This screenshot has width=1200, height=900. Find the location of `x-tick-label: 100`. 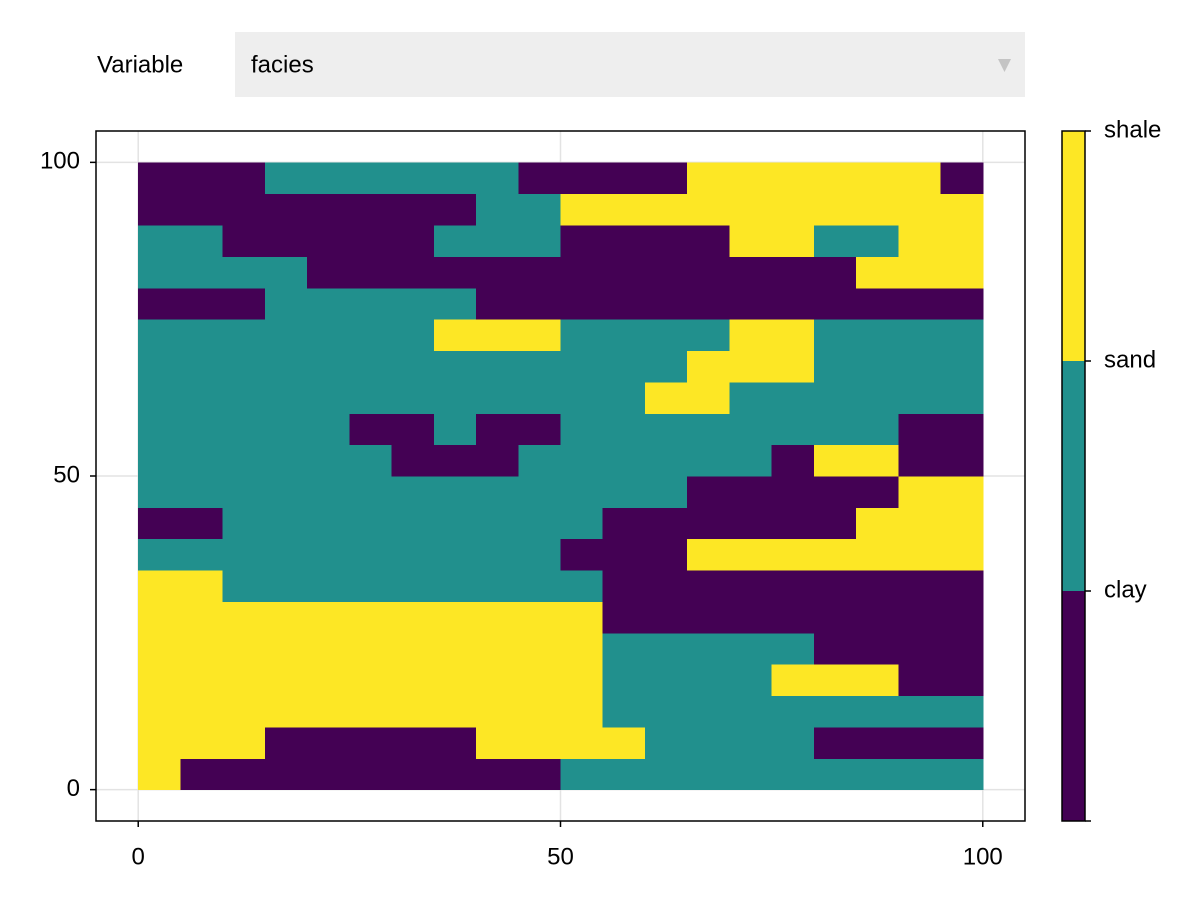

x-tick-label: 100 is located at coordinates (983, 856).